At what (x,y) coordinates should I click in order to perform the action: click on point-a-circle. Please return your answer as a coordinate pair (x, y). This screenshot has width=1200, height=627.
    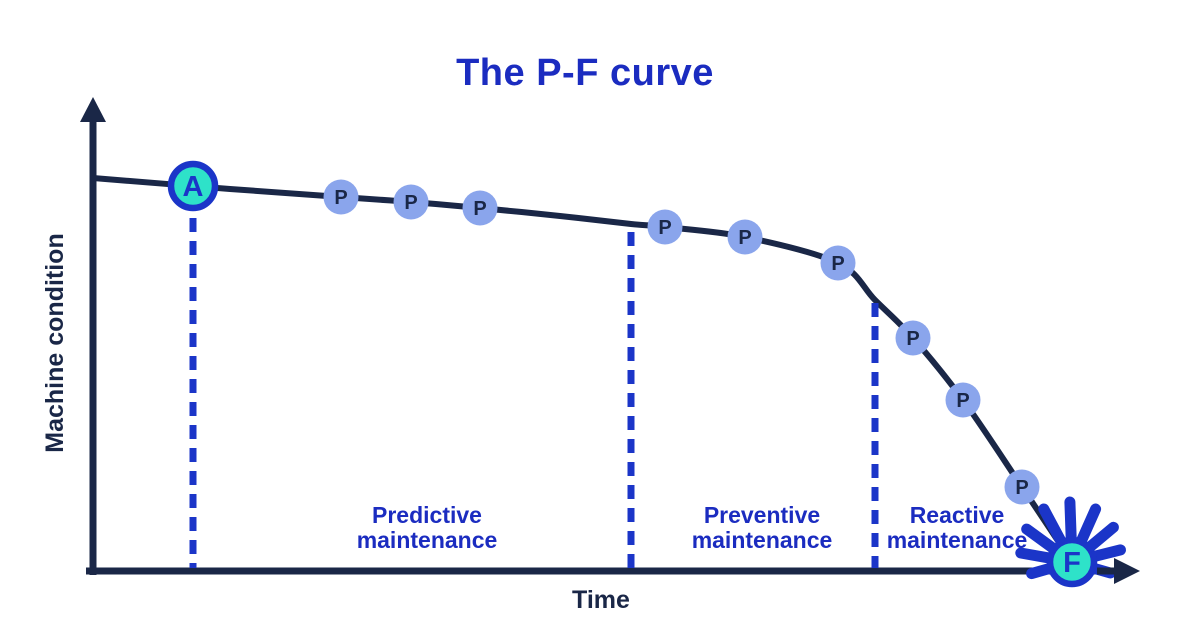
    Looking at the image, I should click on (193, 186).